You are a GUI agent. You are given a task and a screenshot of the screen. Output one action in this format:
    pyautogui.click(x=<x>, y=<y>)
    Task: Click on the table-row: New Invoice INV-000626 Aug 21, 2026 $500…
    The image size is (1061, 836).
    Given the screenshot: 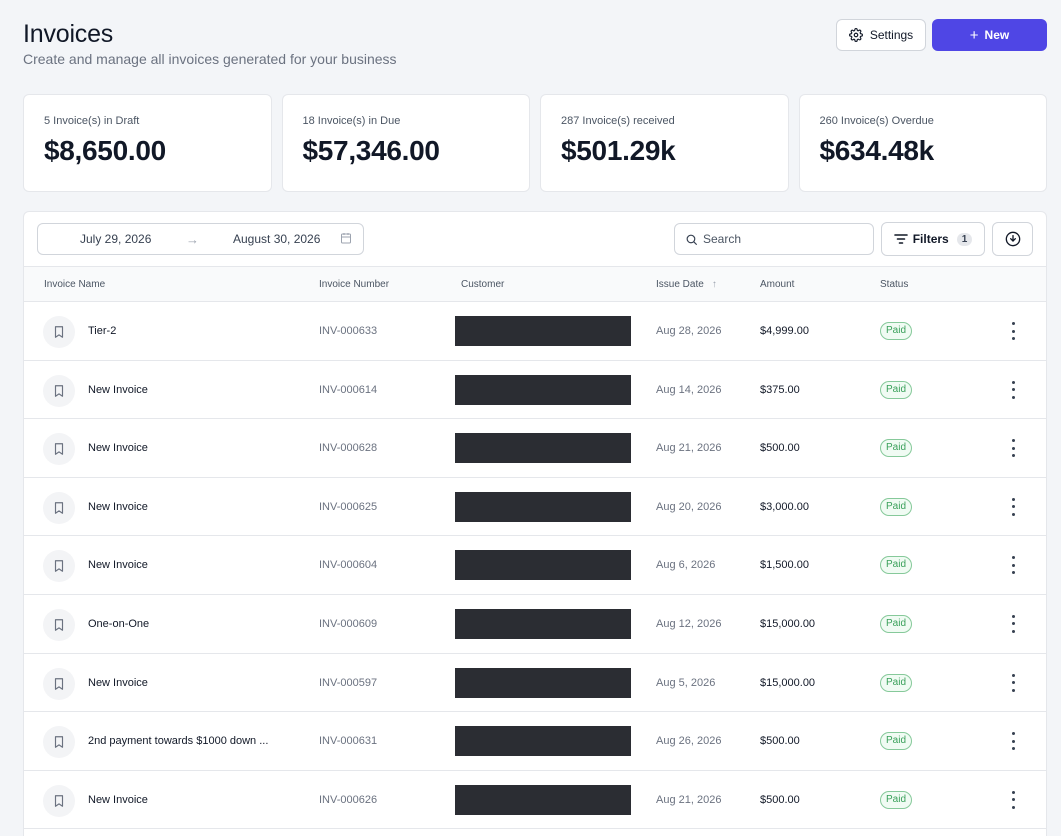 What is the action you would take?
    pyautogui.click(x=535, y=800)
    